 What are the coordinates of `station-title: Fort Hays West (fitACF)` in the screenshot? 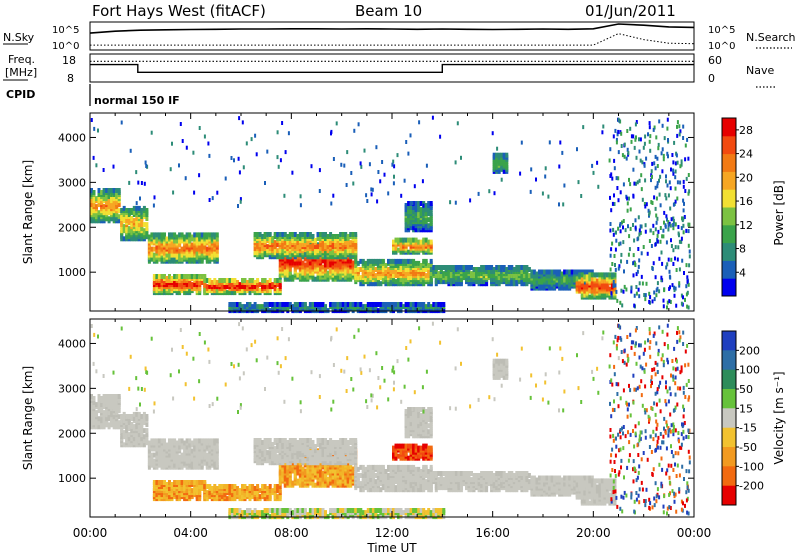 It's located at (179, 11).